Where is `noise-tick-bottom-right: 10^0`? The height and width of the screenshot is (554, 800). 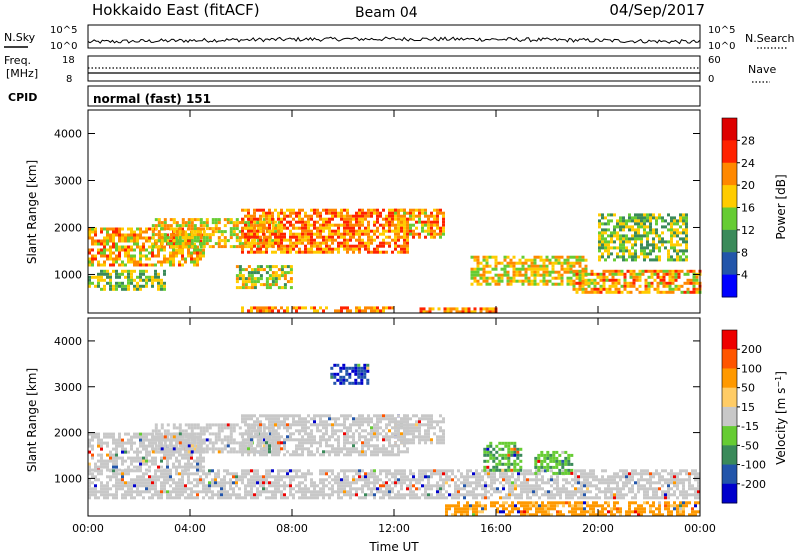
noise-tick-bottom-right: 10^0 is located at coordinates (721, 46).